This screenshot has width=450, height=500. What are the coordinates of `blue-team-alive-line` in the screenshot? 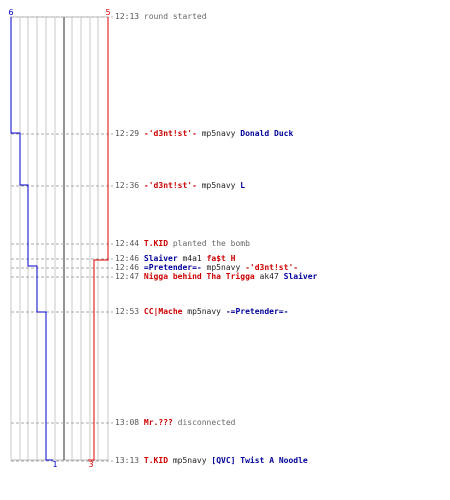 It's located at (31, 239).